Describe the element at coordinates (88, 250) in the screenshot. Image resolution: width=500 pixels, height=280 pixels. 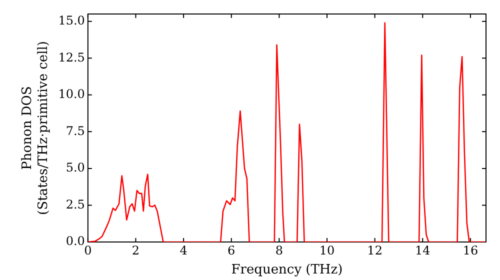
I see `x-tick-label: 0` at that location.